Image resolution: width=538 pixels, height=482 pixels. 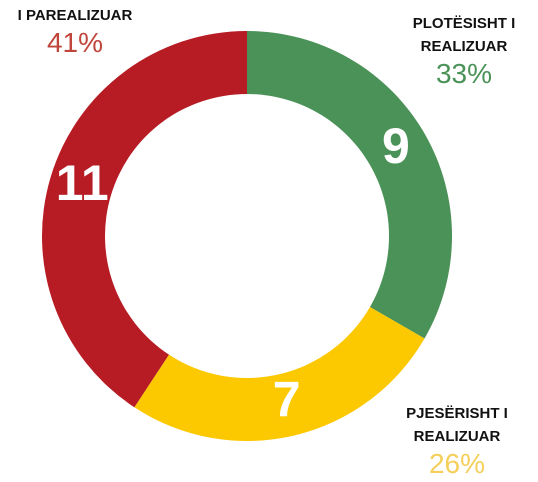 I want to click on category-label-group: PLOTËSISHT I REALIZUAR 33%, so click(x=464, y=51).